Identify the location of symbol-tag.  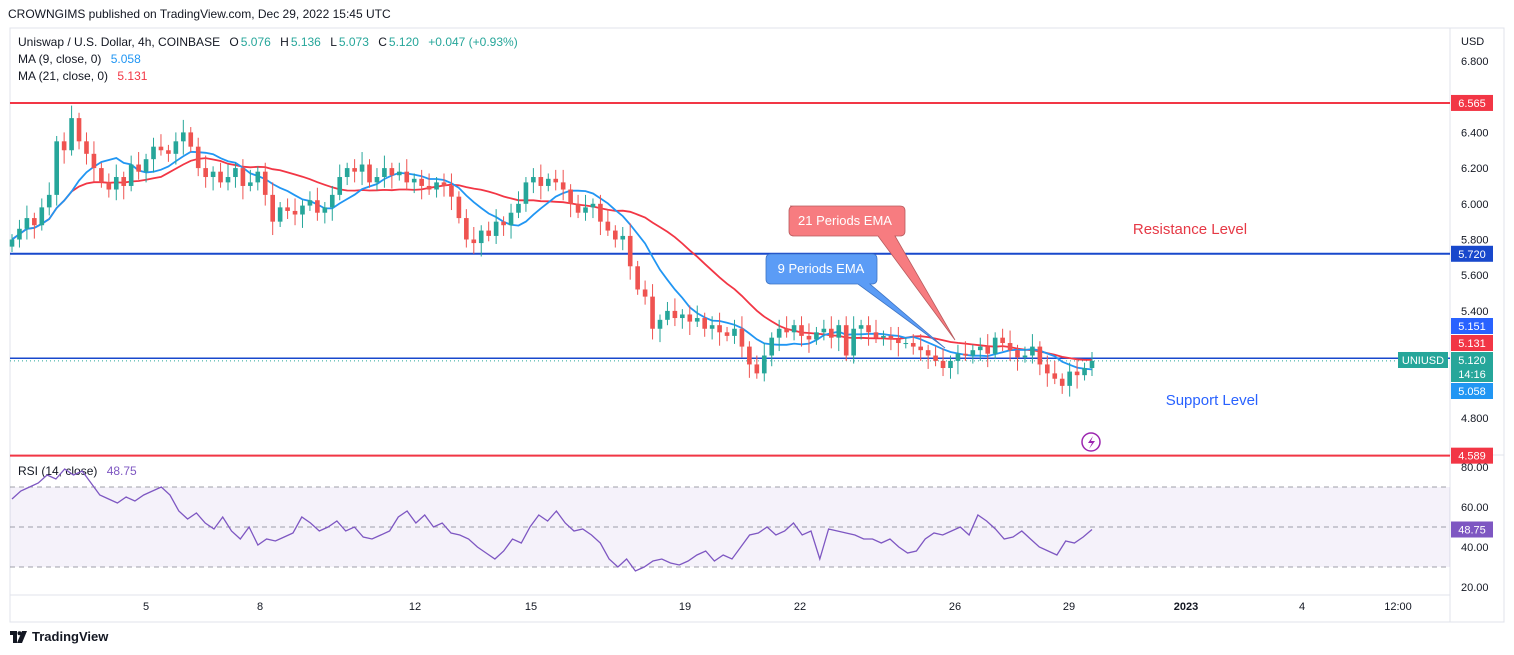
(1423, 360).